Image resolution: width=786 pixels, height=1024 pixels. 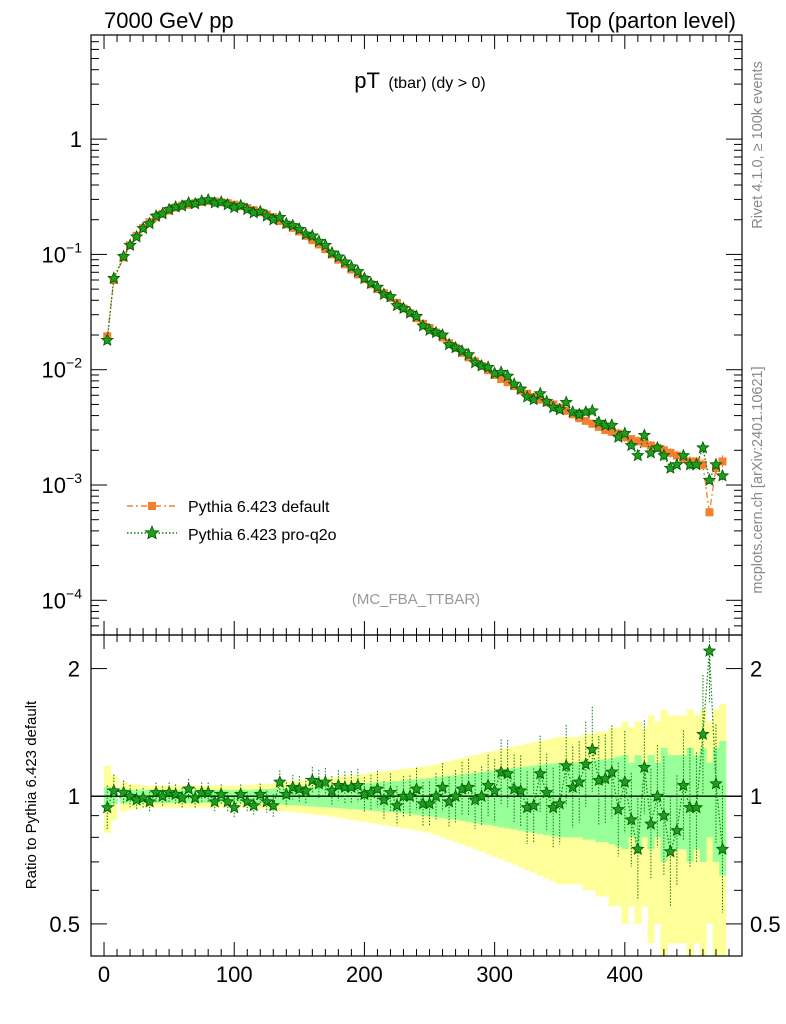 What do you see at coordinates (756, 669) in the screenshot?
I see `ratio-ytick-label-right: 2` at bounding box center [756, 669].